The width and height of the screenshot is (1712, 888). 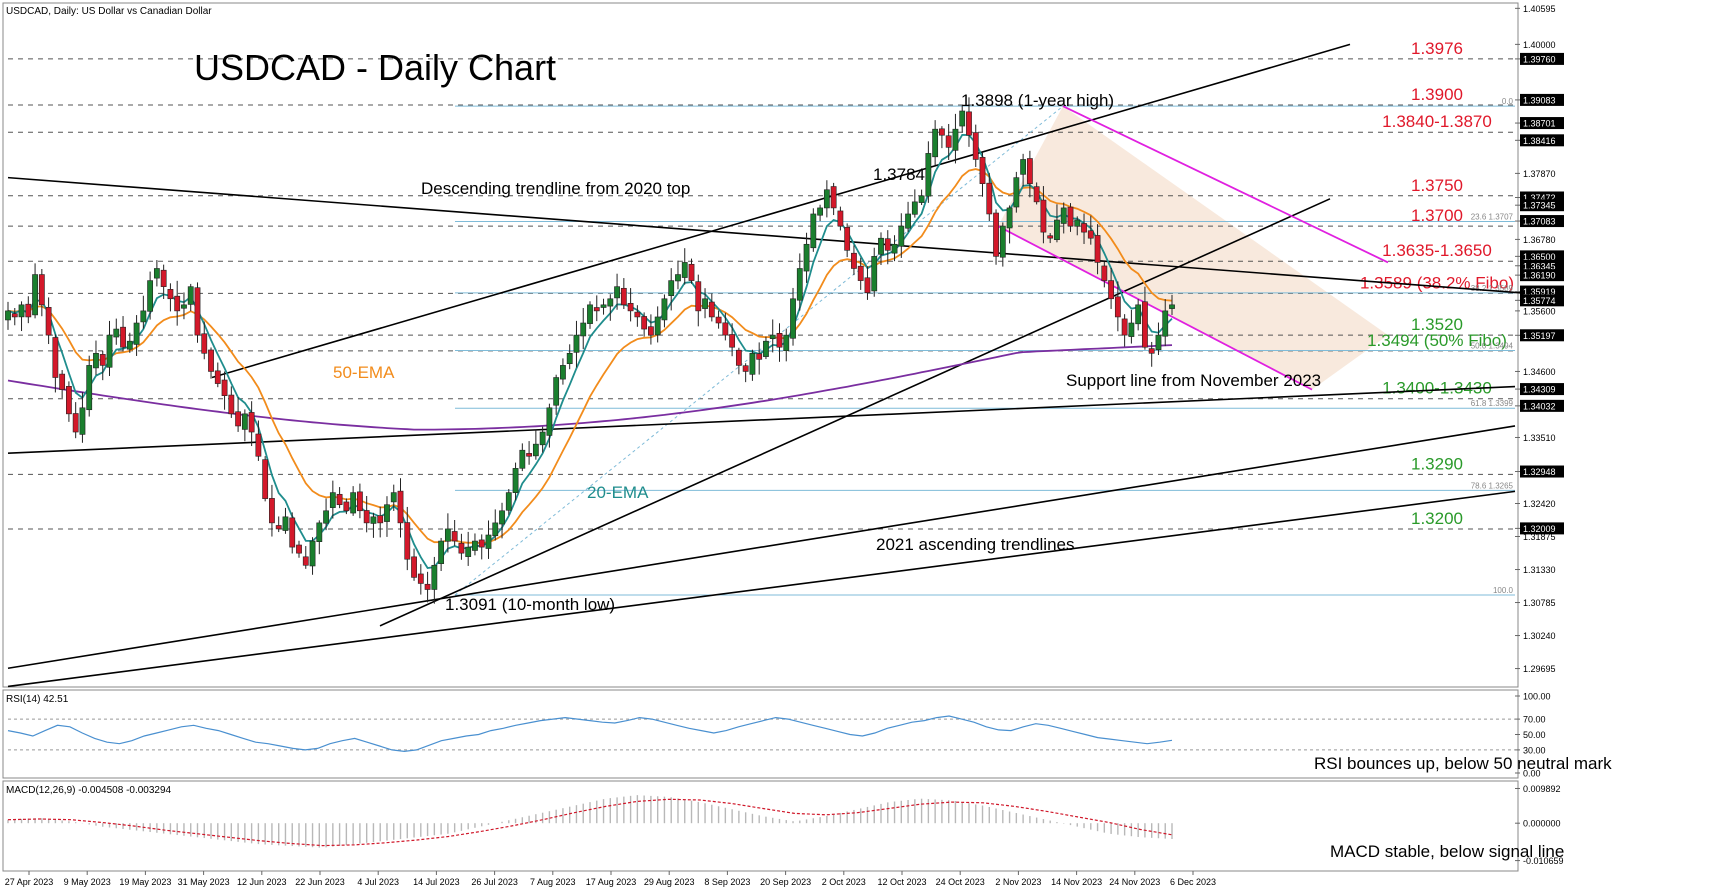 I want to click on y-tick-label: 1.40000, so click(x=1539, y=45).